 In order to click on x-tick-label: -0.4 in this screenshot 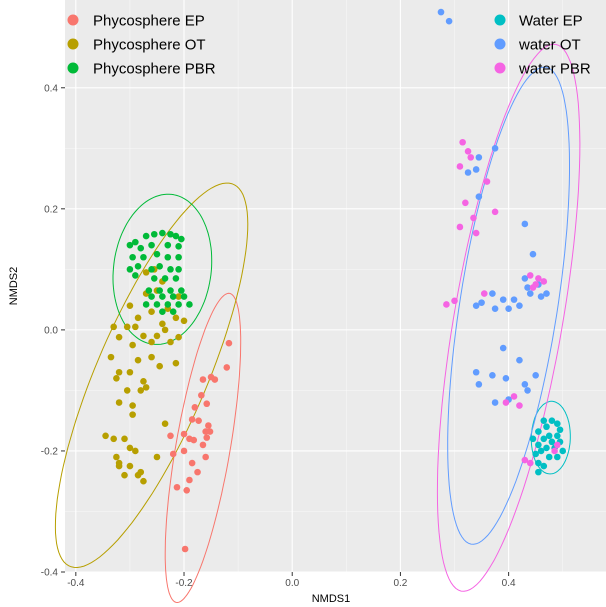, I will do `click(76, 583)`.